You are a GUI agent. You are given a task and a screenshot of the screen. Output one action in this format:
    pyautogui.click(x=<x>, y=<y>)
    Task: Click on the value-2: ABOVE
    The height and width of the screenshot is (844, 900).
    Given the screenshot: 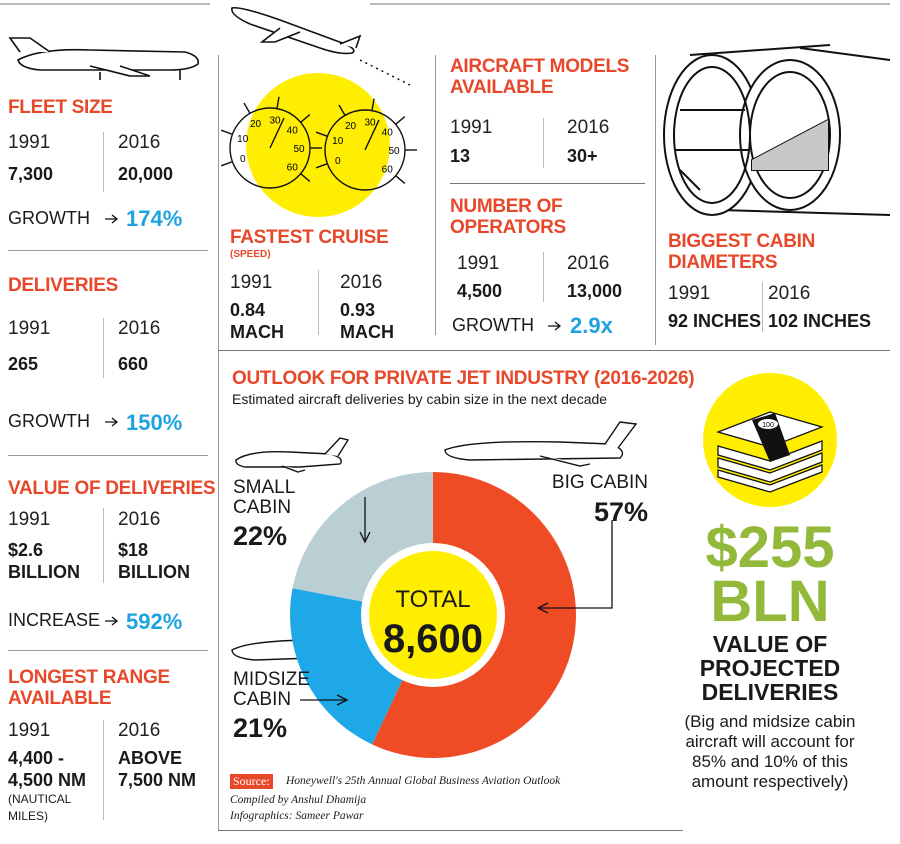 What is the action you would take?
    pyautogui.click(x=150, y=758)
    